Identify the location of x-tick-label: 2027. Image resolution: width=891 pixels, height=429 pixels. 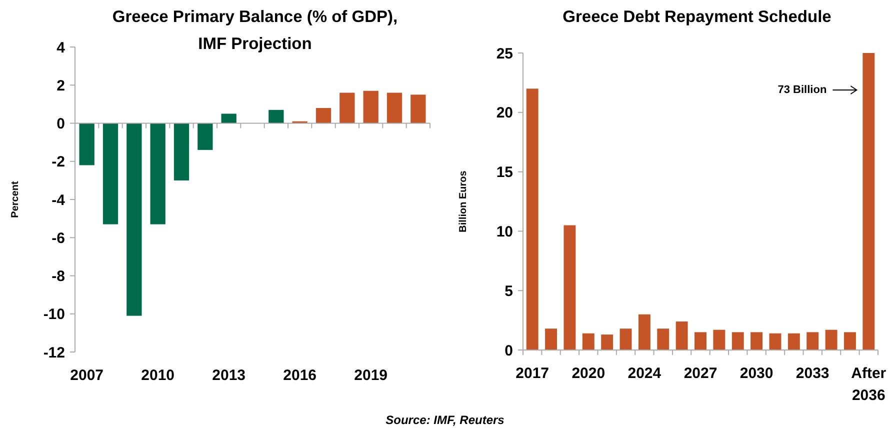
(701, 373).